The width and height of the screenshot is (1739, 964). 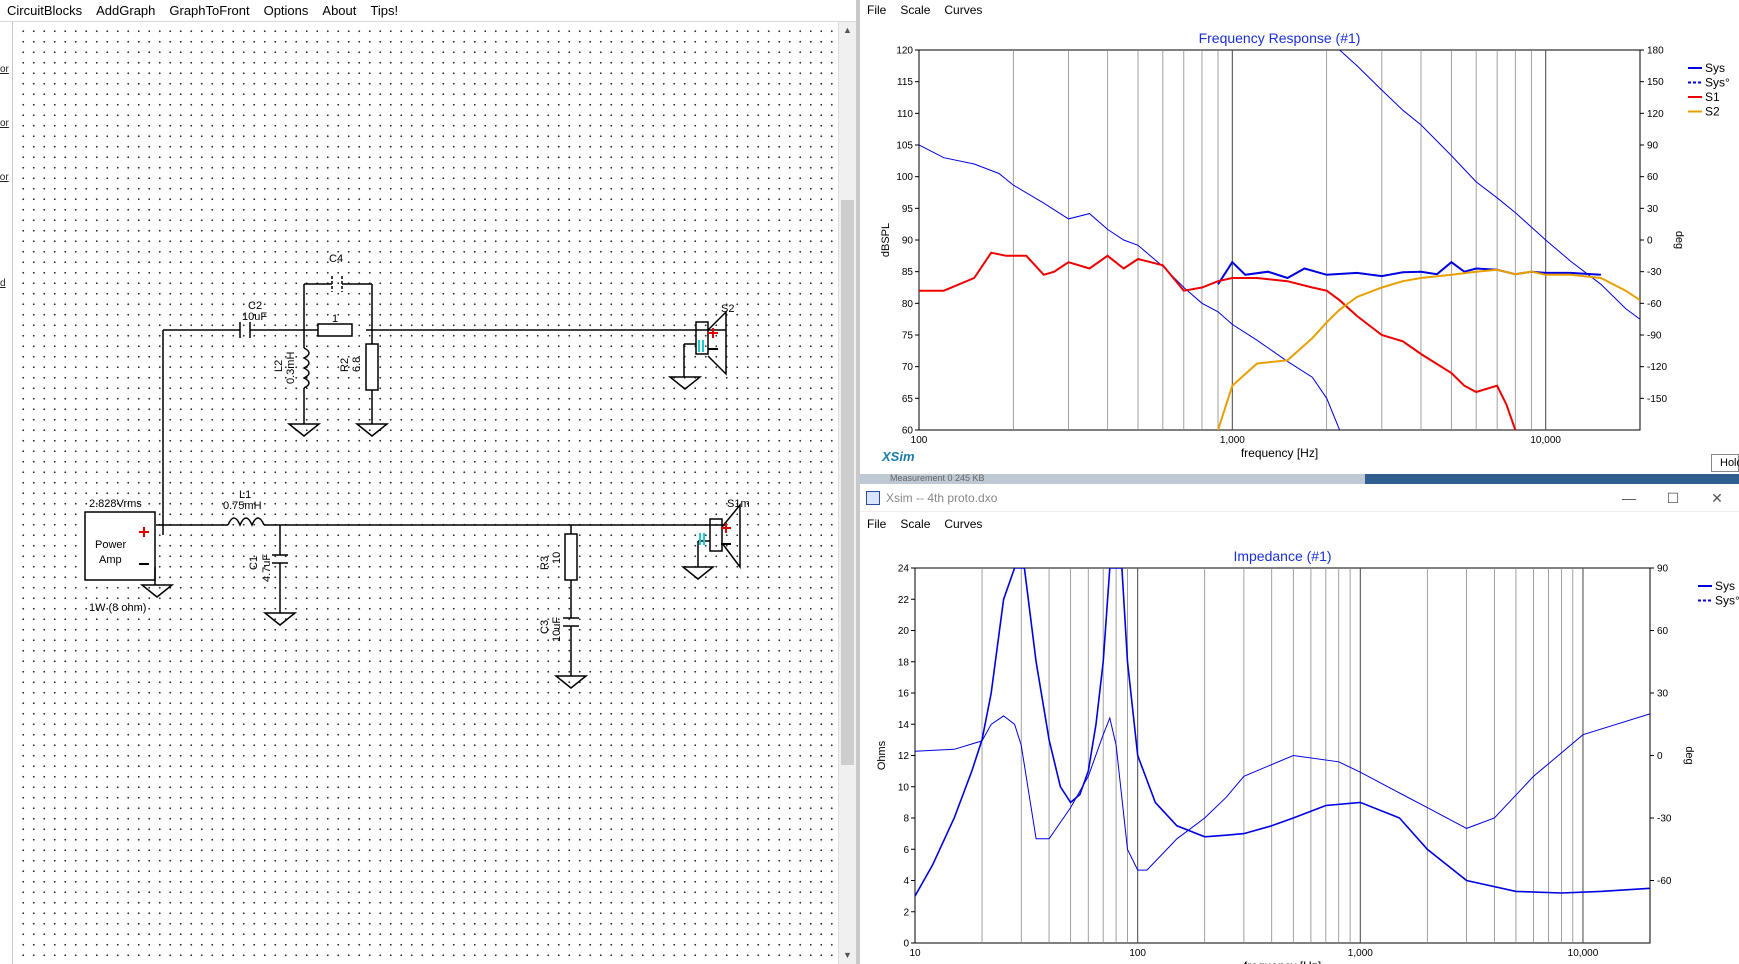 What do you see at coordinates (571, 557) in the screenshot?
I see `r3-body` at bounding box center [571, 557].